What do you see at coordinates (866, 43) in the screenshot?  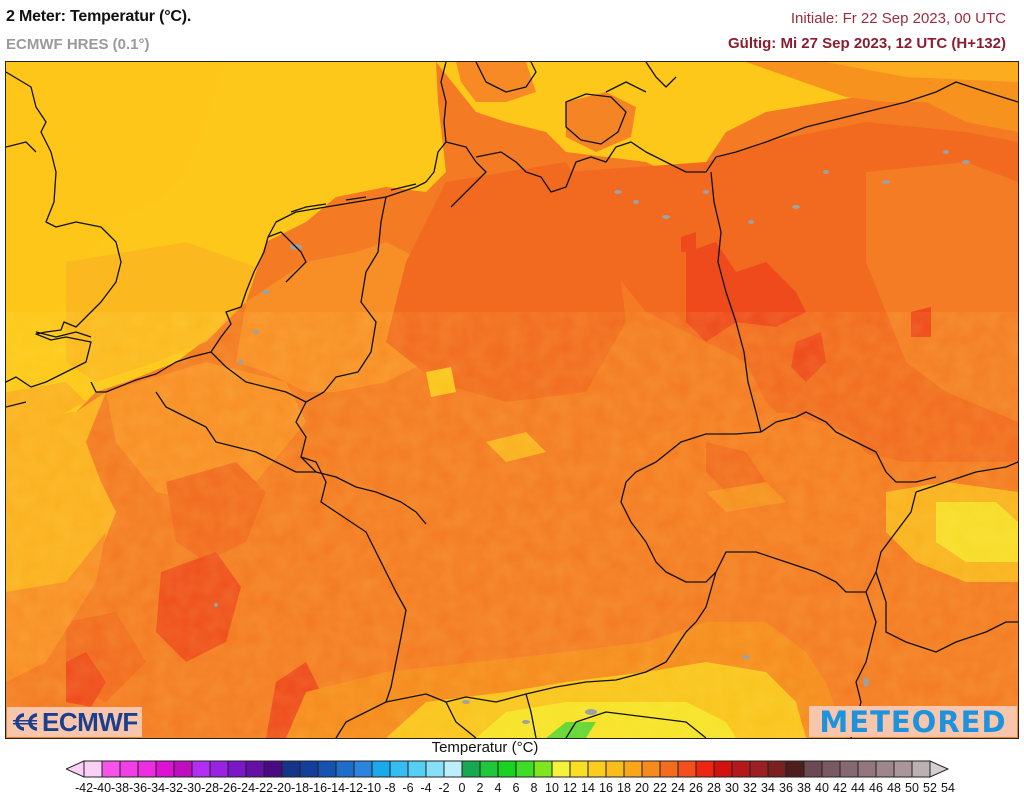 I see `valid-time: Gültig: Mi 27 Sep 2023, 12 UTC (H+132)` at bounding box center [866, 43].